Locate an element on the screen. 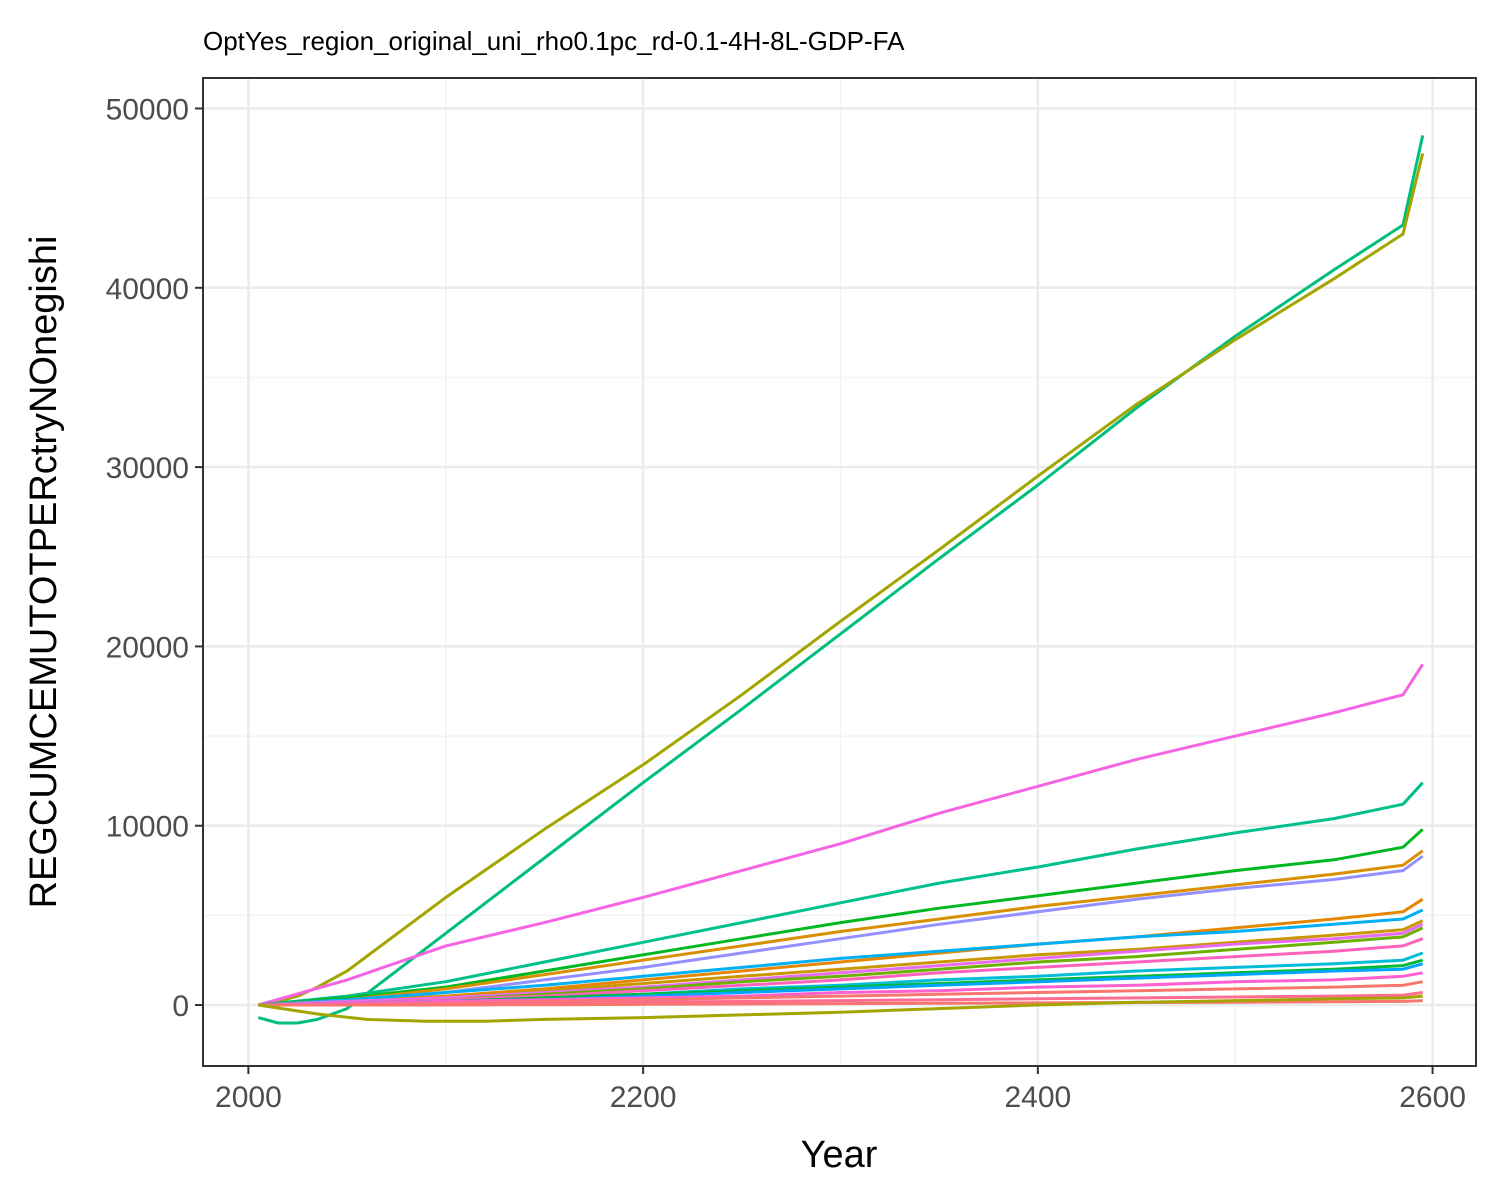 This screenshot has width=1500, height=1200. y-tick-label: 0 is located at coordinates (180, 1006).